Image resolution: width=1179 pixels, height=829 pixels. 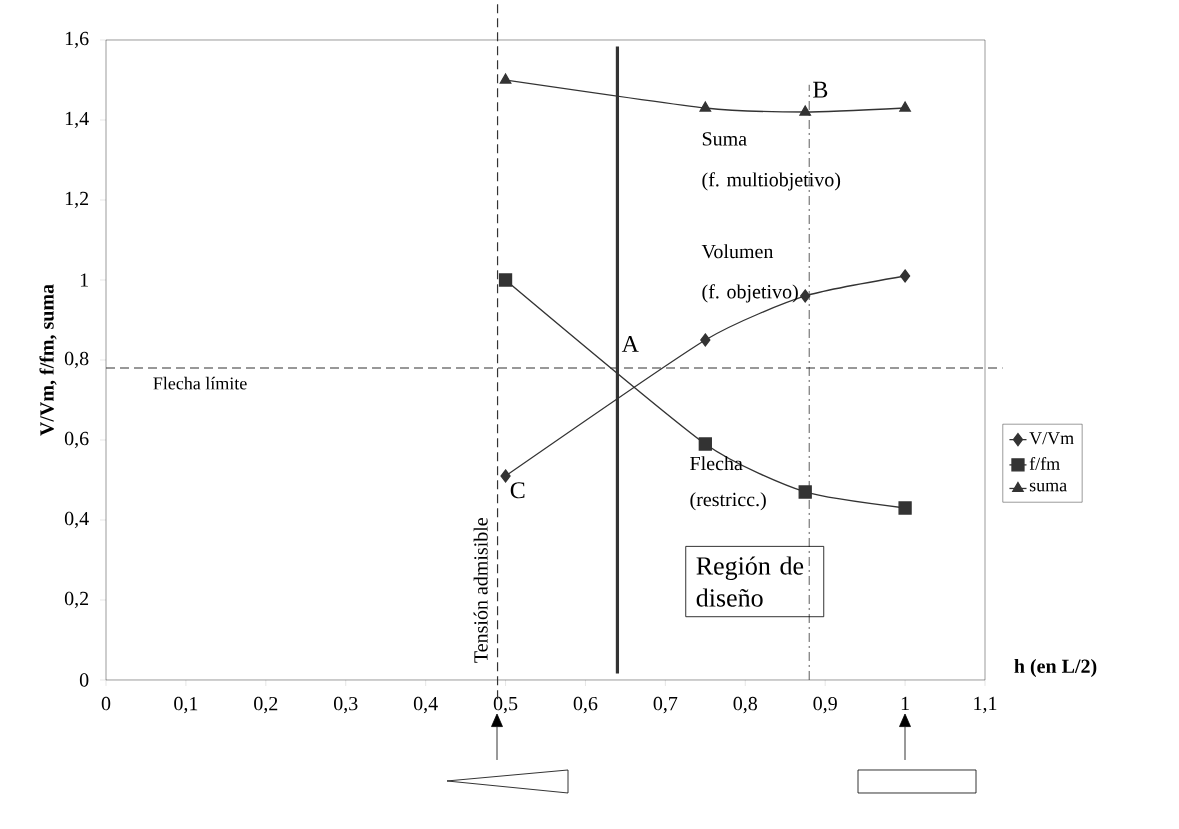 I want to click on x-tick-label: 0,1, so click(x=186, y=705).